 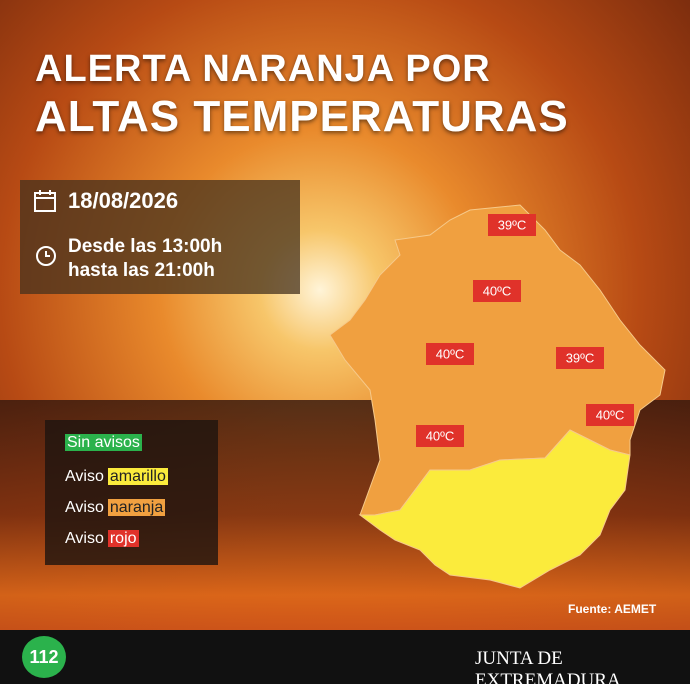 I want to click on time-end: hasta las 21:00h, so click(x=141, y=270).